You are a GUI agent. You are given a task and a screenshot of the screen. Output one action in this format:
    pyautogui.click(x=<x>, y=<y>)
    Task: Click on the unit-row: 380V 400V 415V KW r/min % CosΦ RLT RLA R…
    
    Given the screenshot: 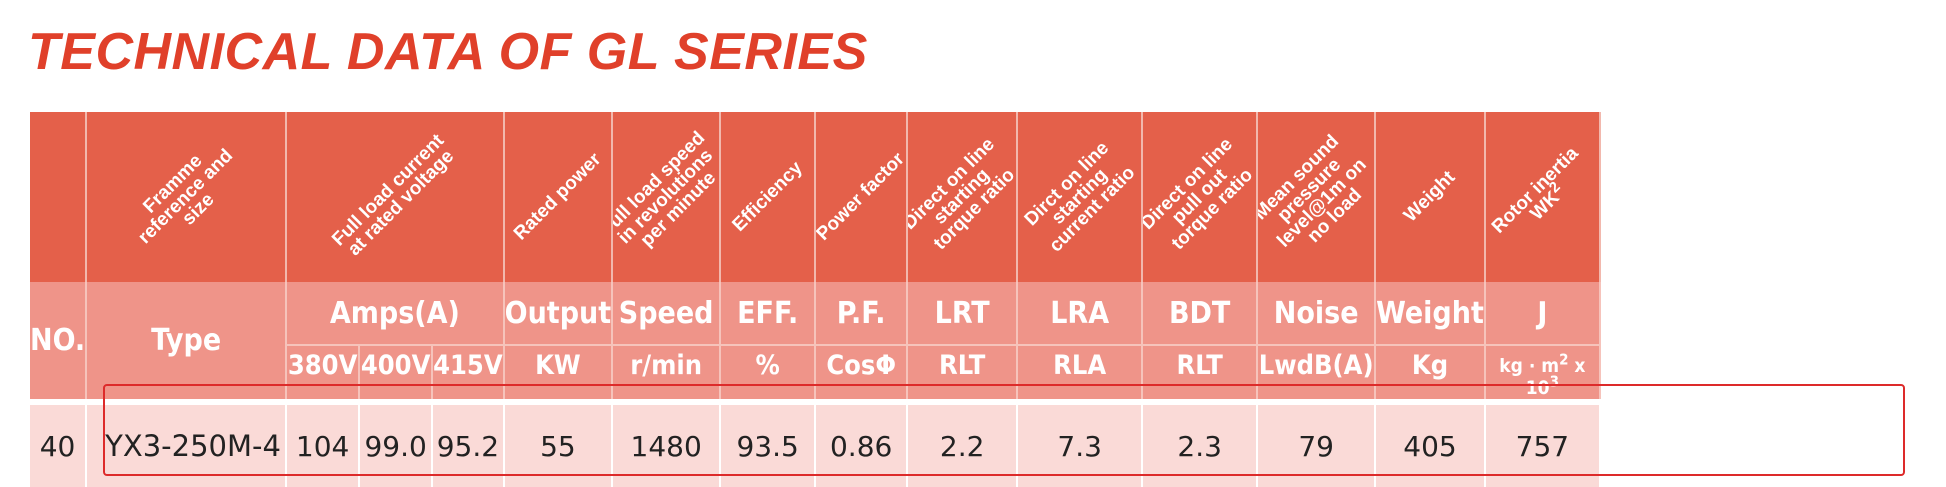 What is the action you would take?
    pyautogui.click(x=815, y=373)
    